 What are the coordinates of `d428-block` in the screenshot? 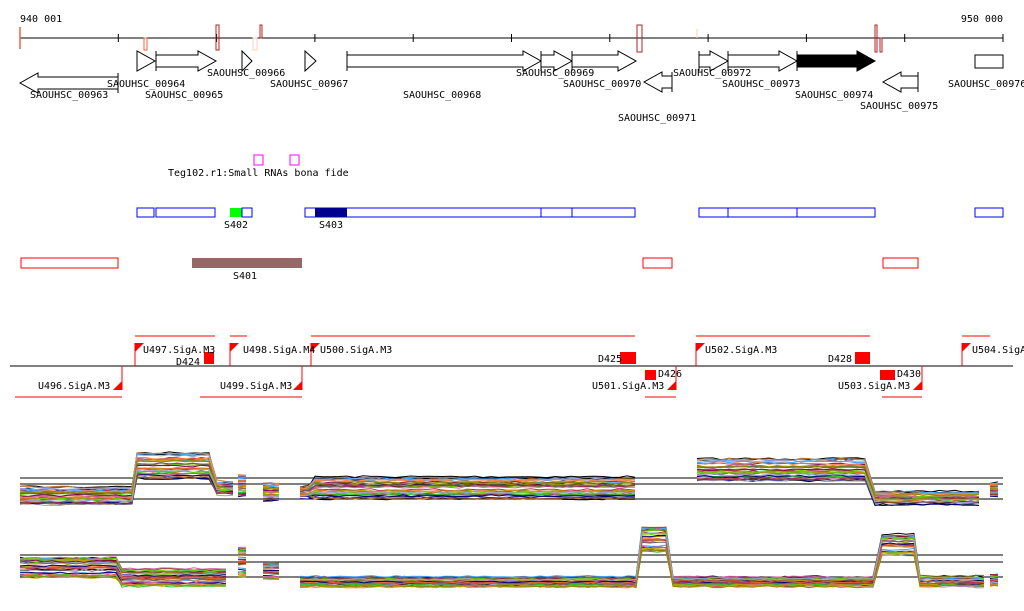 It's located at (862, 358).